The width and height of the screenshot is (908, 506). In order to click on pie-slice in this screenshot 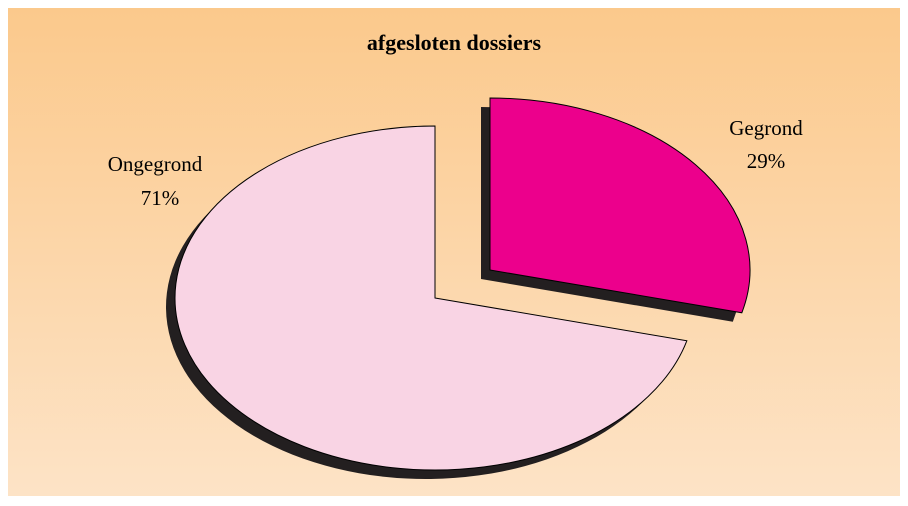, I will do `click(620, 205)`.